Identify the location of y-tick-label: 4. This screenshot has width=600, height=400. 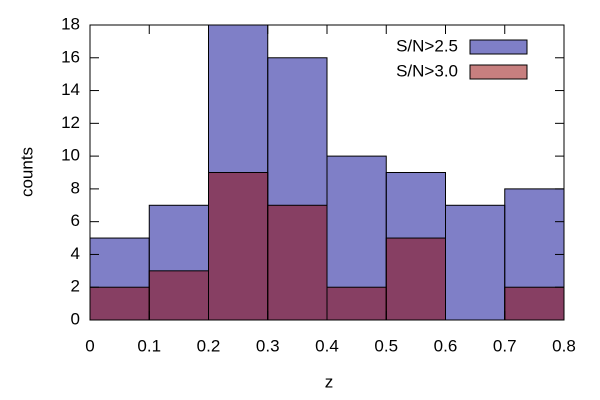
(75, 253).